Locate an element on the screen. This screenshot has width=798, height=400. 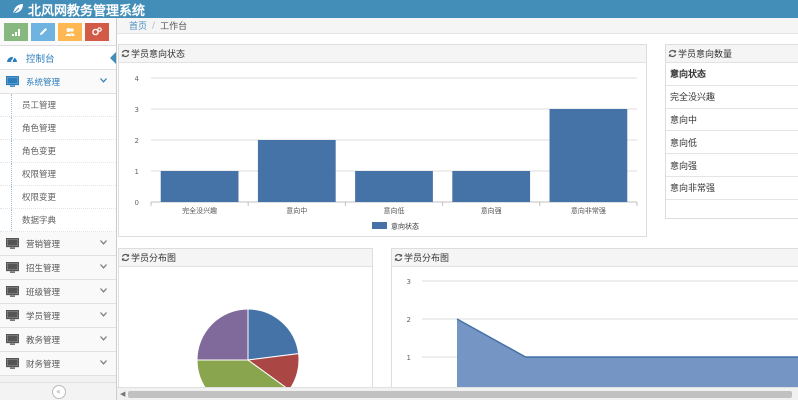
scrollbar-thumb is located at coordinates (460, 394).